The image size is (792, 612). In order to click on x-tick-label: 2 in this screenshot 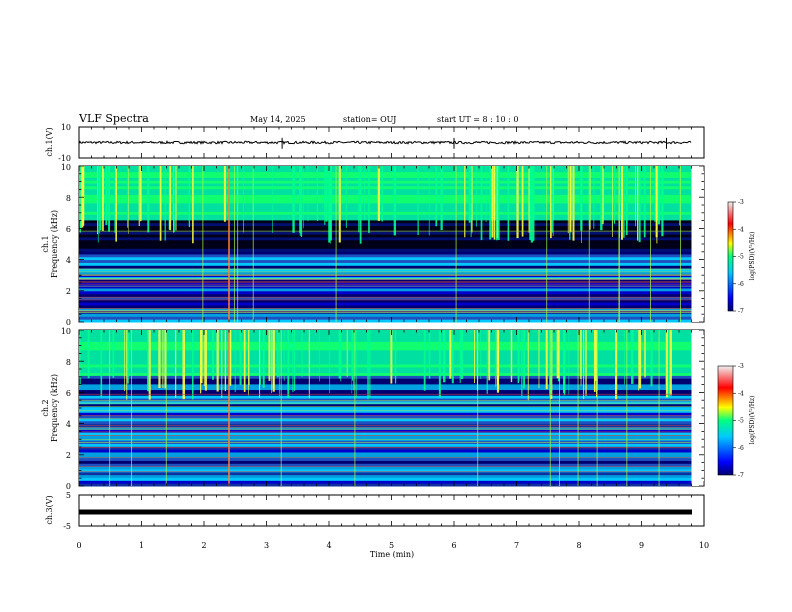, I will do `click(203, 545)`.